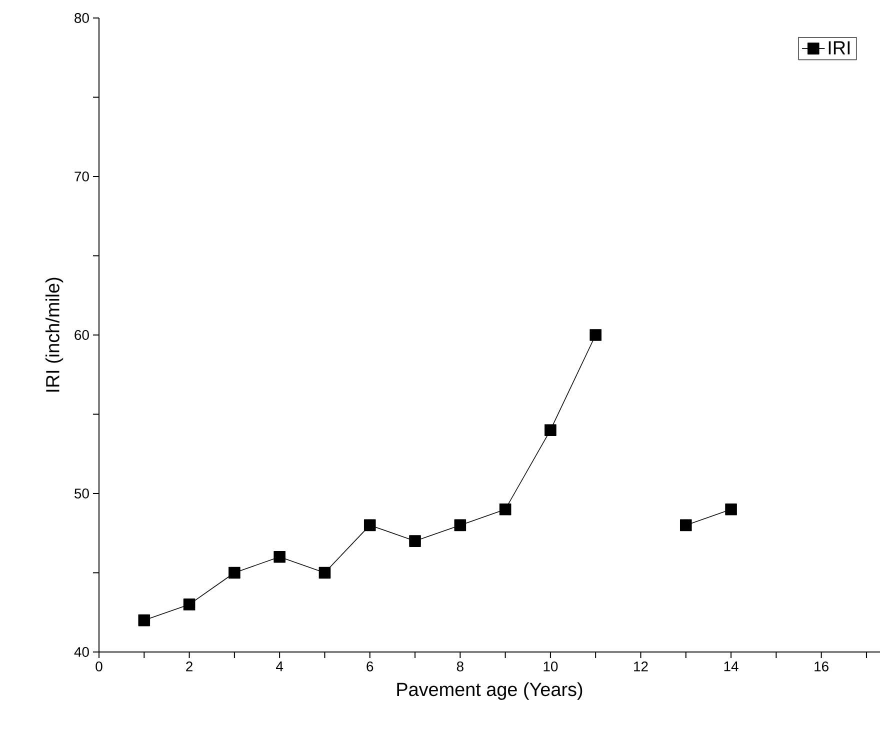  I want to click on y-tick-label: 70, so click(81, 177).